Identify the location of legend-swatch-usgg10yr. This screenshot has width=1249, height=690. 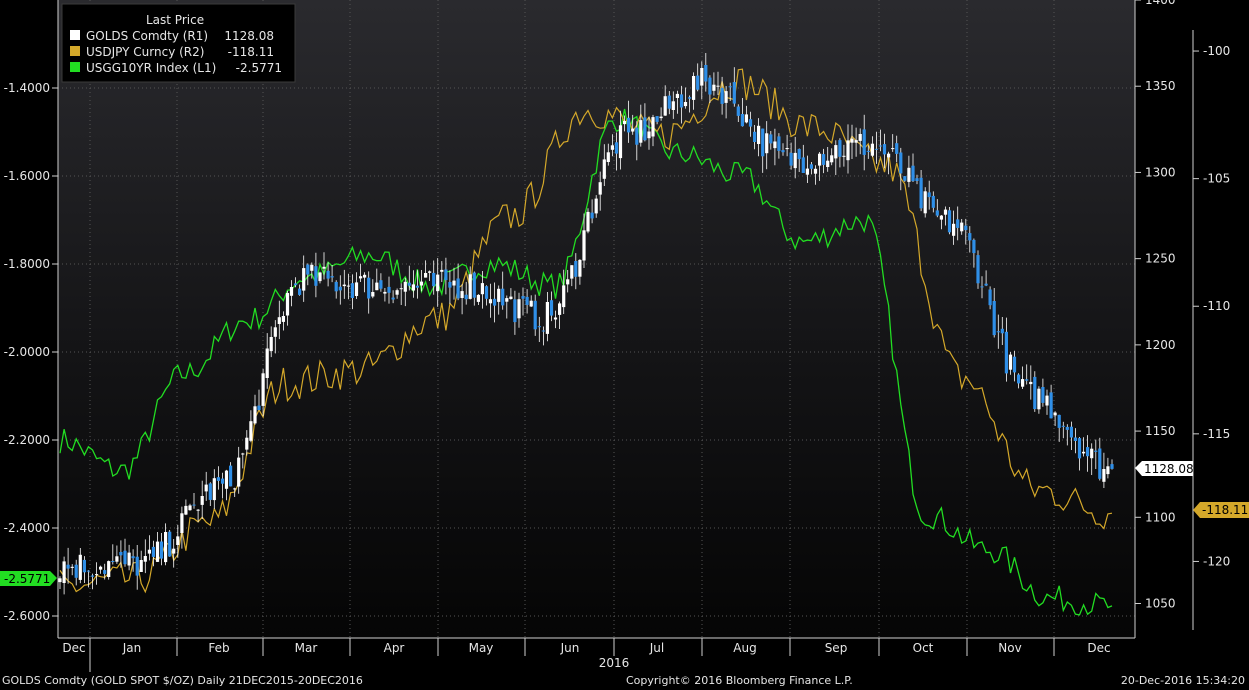
(75, 67).